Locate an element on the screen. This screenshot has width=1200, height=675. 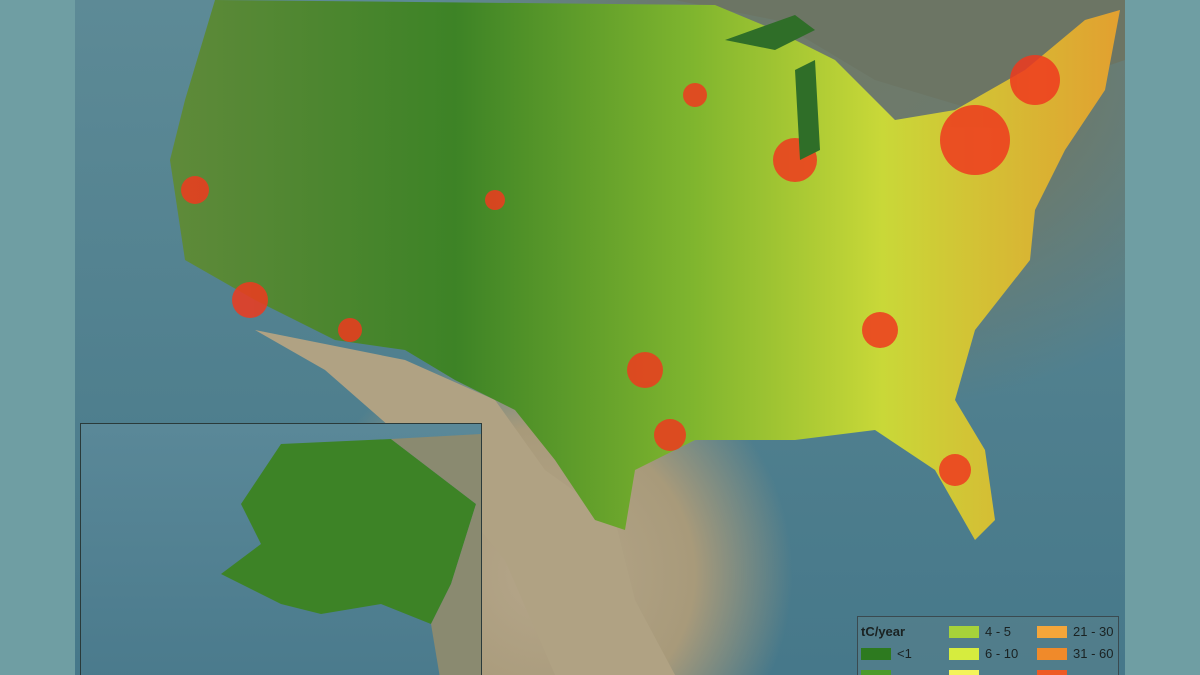
legend-item: 6 - 10 is located at coordinates (991, 654).